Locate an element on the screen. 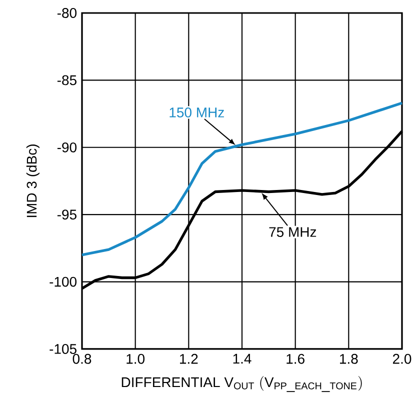 The height and width of the screenshot is (406, 418). y-tick-label: -100 is located at coordinates (63, 281).